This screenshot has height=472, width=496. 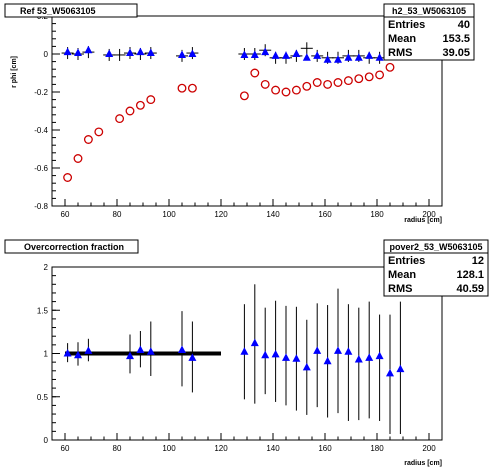 What do you see at coordinates (46, 54) in the screenshot?
I see `y-tick-label-top-4: 0` at bounding box center [46, 54].